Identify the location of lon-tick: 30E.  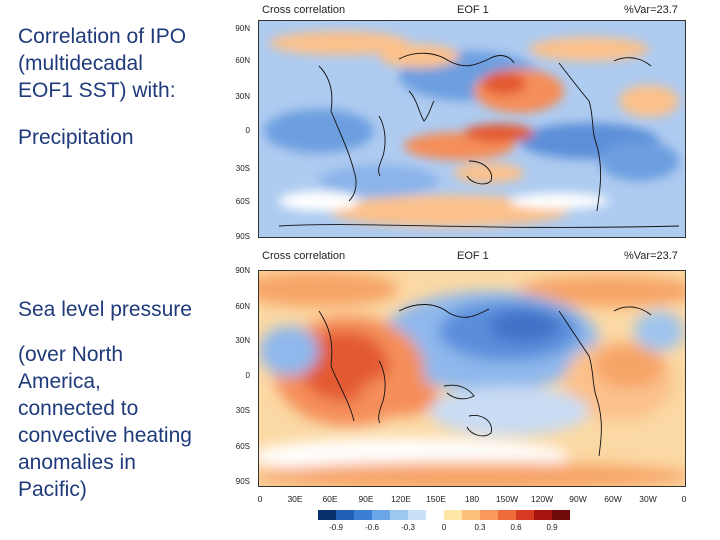
(295, 499).